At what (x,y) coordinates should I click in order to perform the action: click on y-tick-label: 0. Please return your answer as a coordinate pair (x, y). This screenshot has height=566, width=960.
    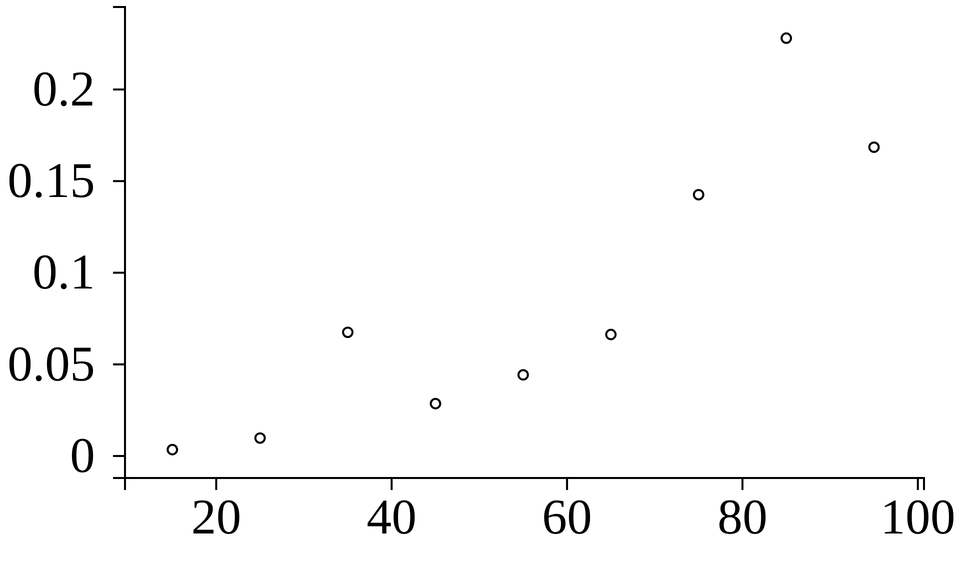
    Looking at the image, I should click on (82, 455).